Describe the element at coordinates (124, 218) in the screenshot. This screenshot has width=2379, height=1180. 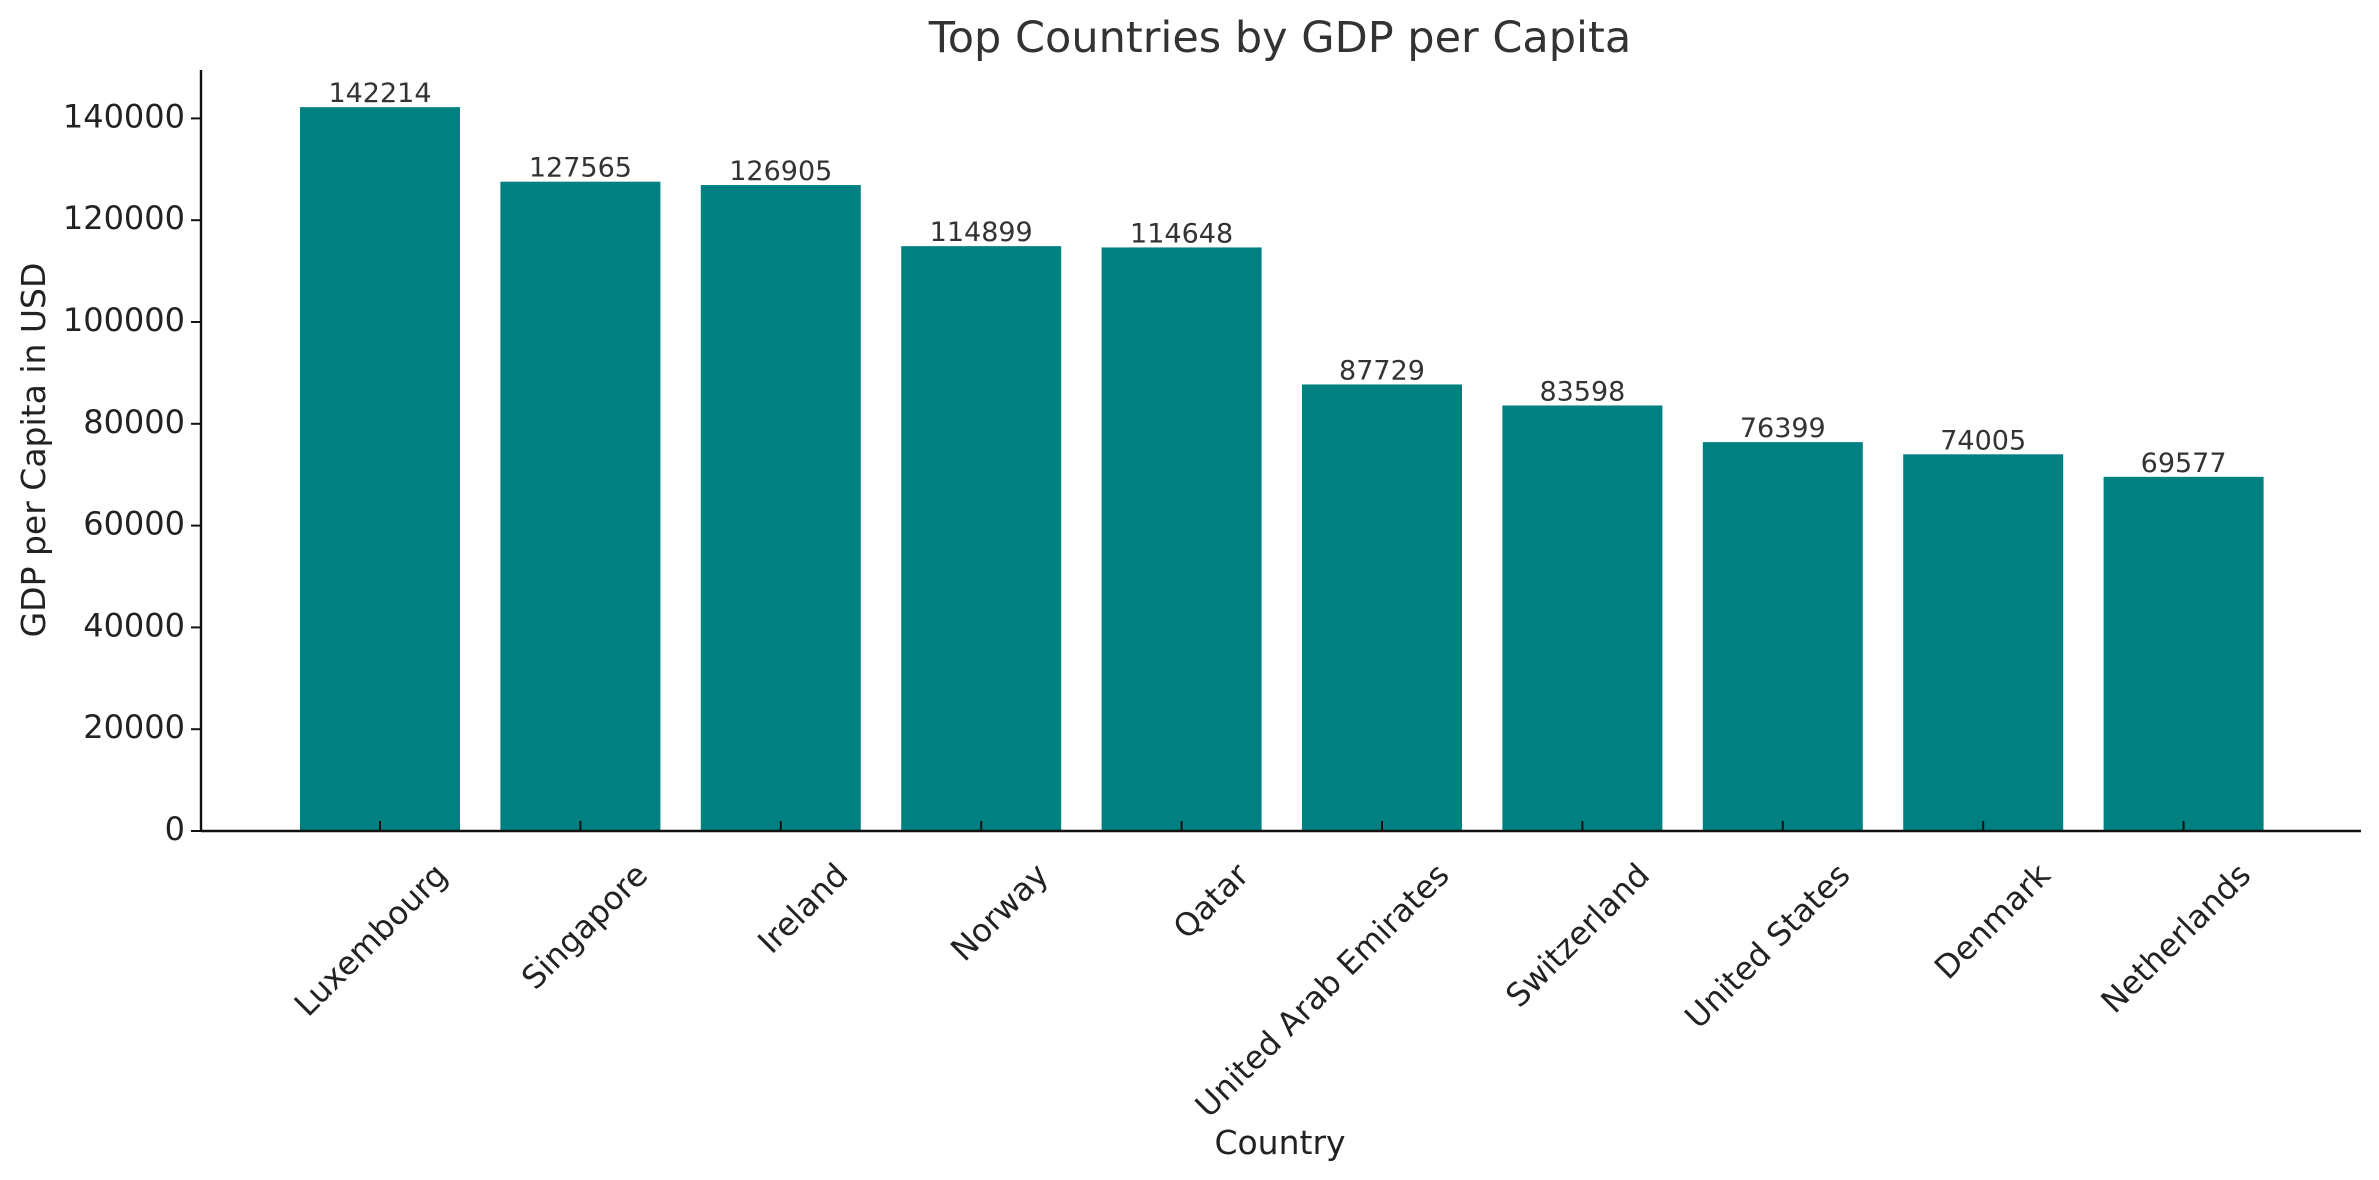
I see `y-tick-label: 120000` at that location.